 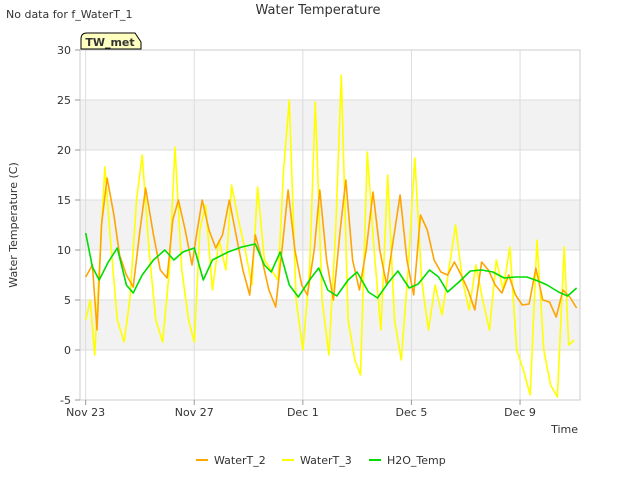 What do you see at coordinates (240, 460) in the screenshot?
I see `legend-label: WaterT_2` at bounding box center [240, 460].